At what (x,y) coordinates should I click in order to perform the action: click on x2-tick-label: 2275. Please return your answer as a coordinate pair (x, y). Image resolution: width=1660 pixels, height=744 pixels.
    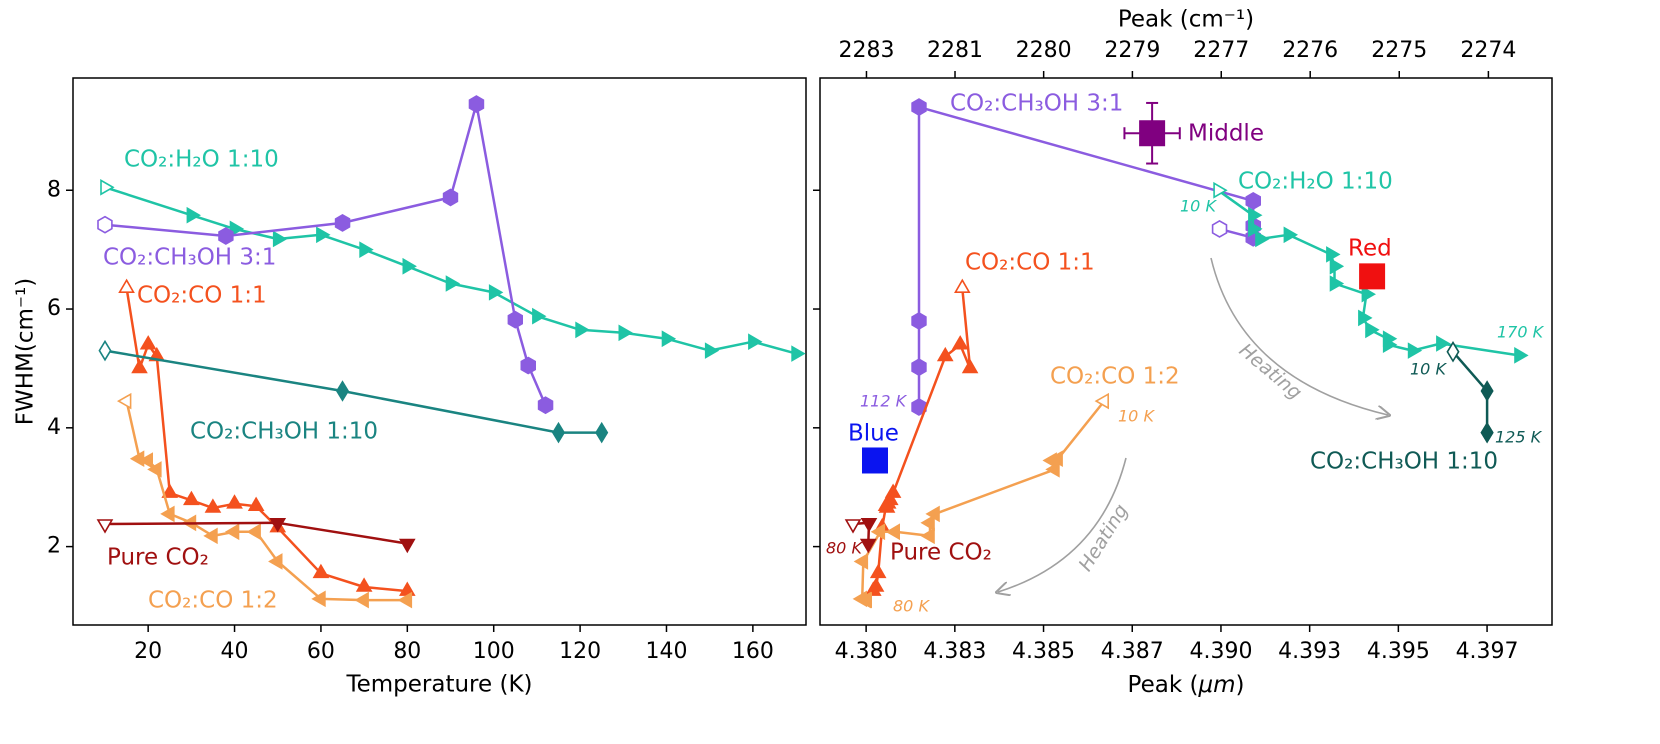
    Looking at the image, I should click on (1399, 50).